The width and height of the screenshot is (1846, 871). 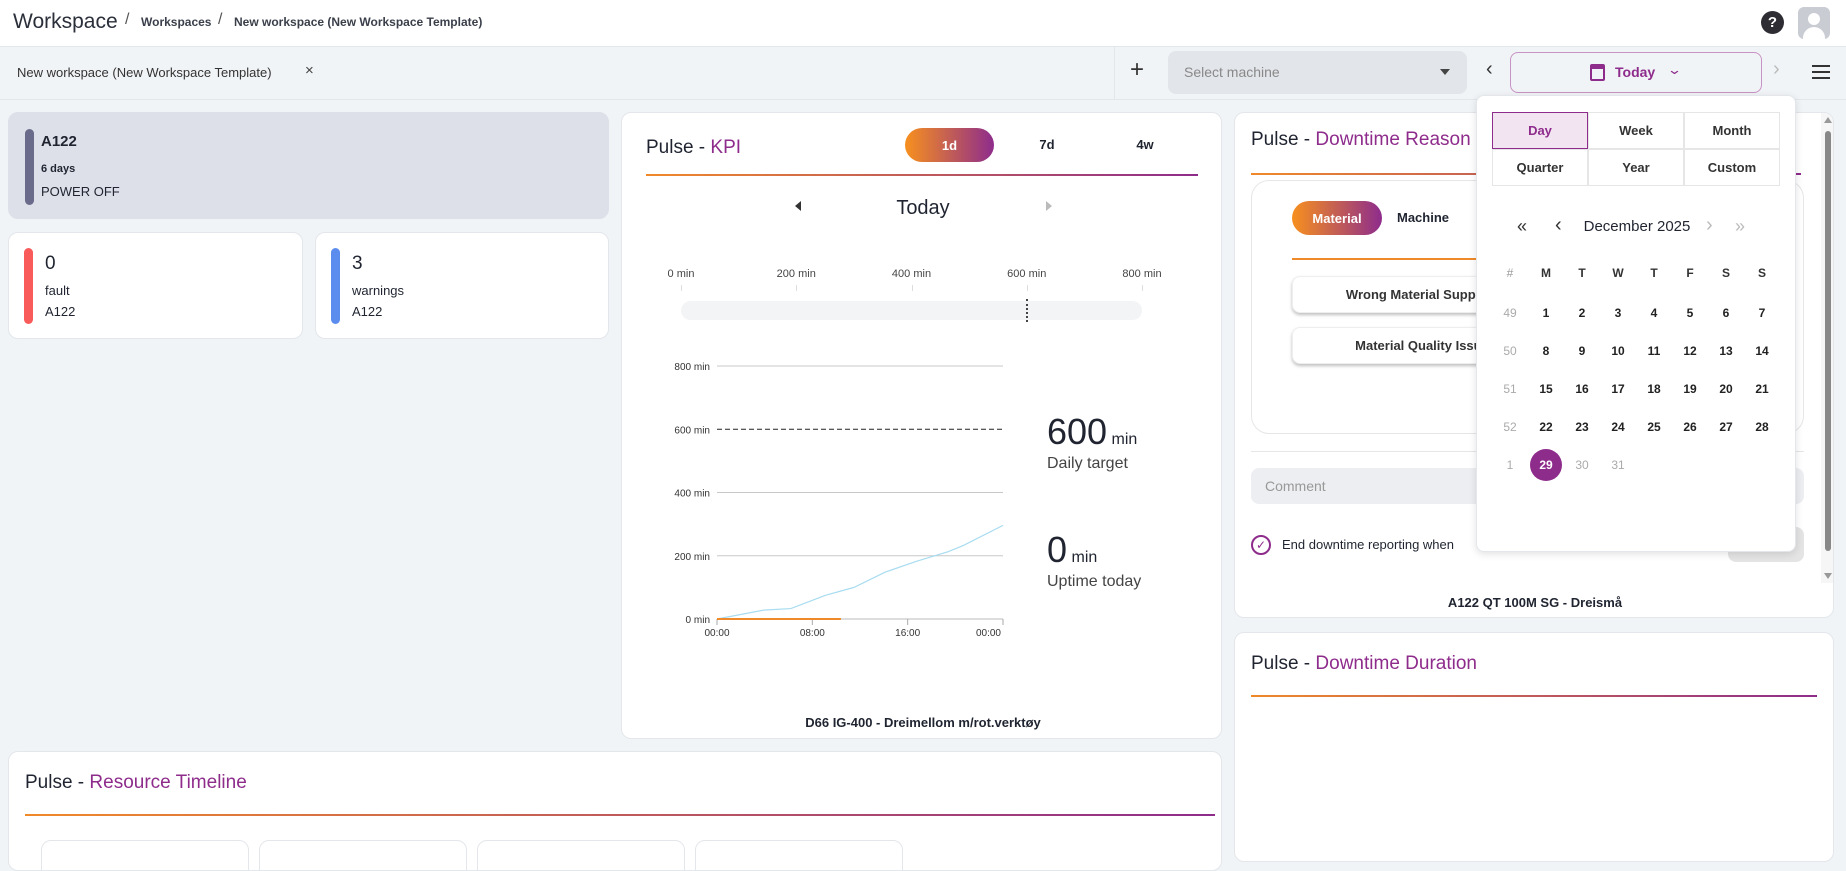 I want to click on avatar, so click(x=1814, y=23).